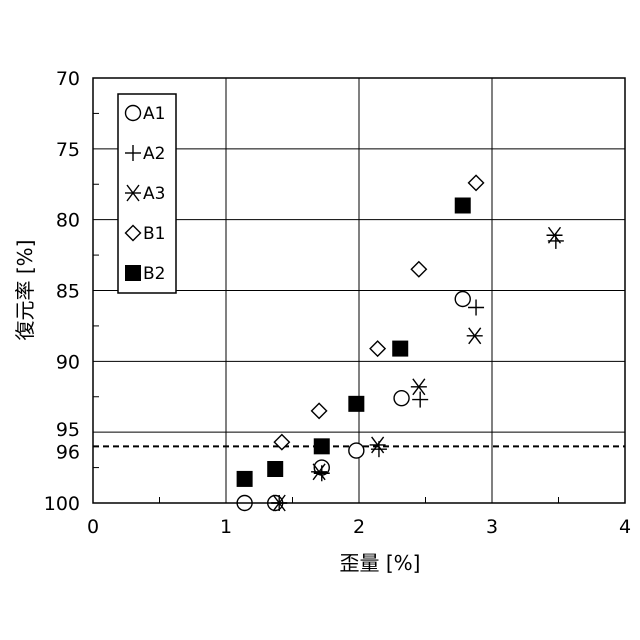 The width and height of the screenshot is (640, 640). I want to click on y-tick-label: 70, so click(68, 79).